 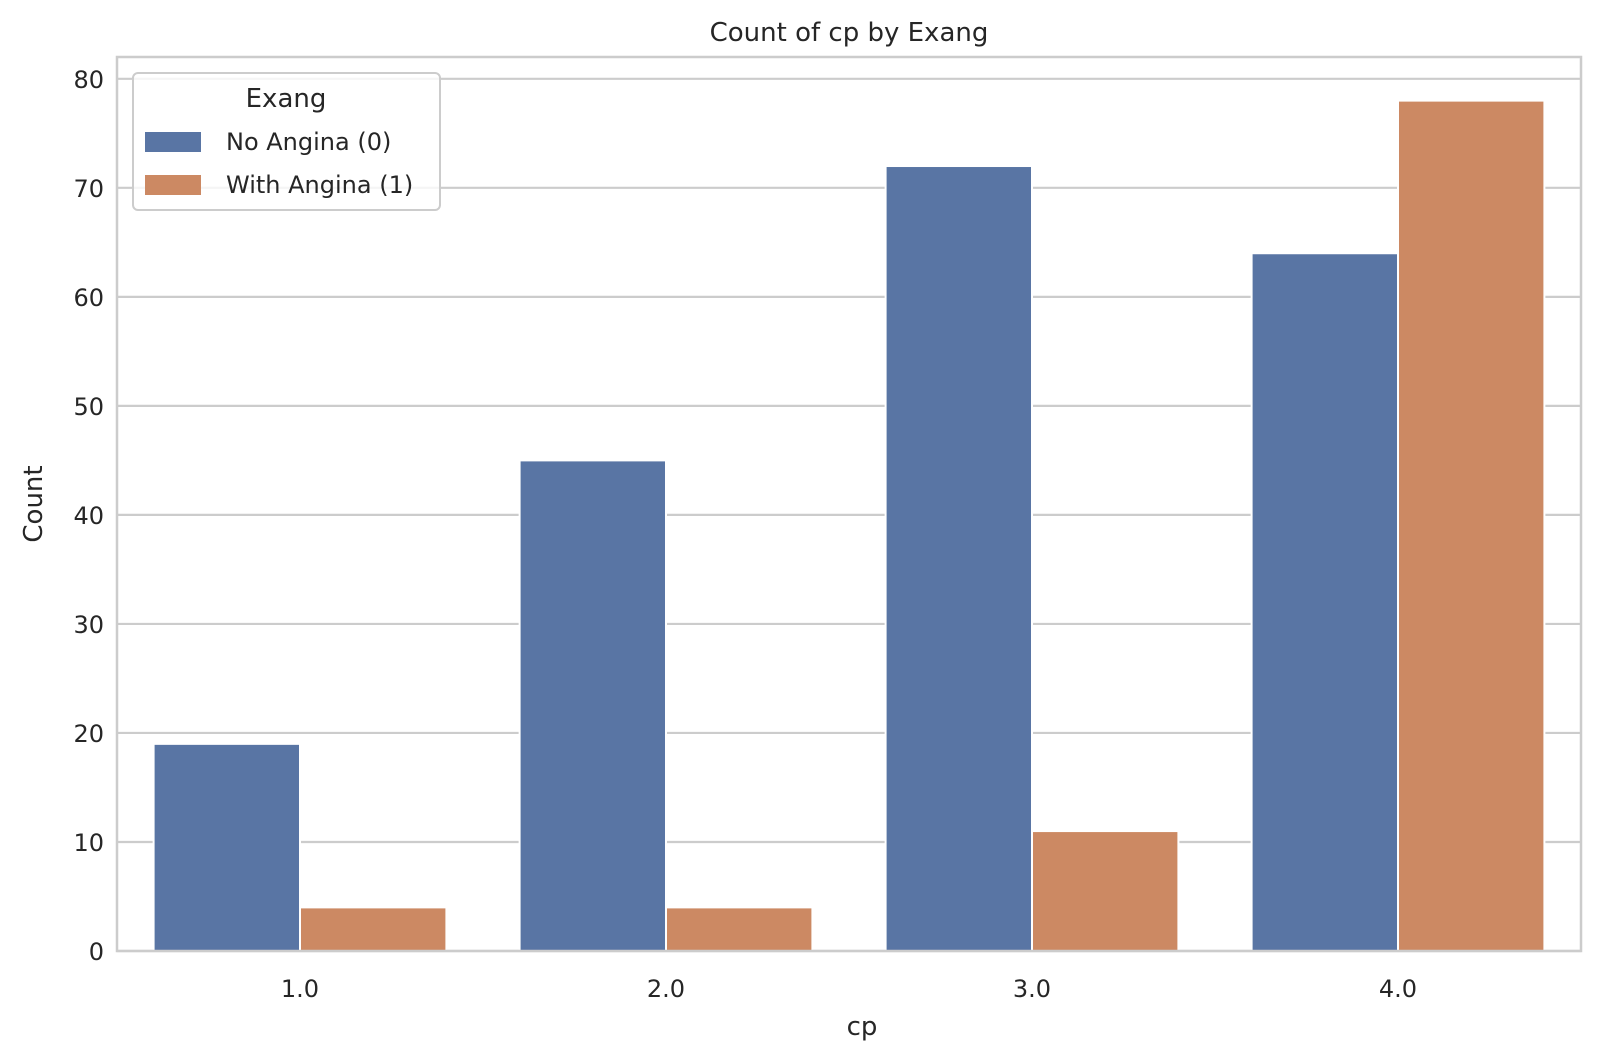 I want to click on bar-with-angina-cp-4.0, so click(x=1471, y=526).